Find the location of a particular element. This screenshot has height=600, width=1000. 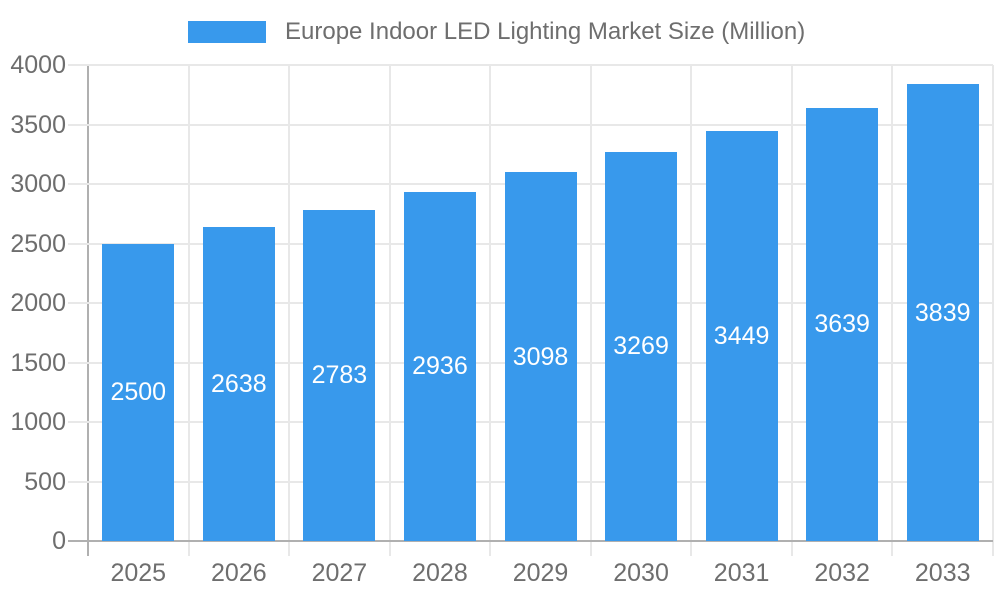

bar-value-label: 3449 is located at coordinates (741, 335).